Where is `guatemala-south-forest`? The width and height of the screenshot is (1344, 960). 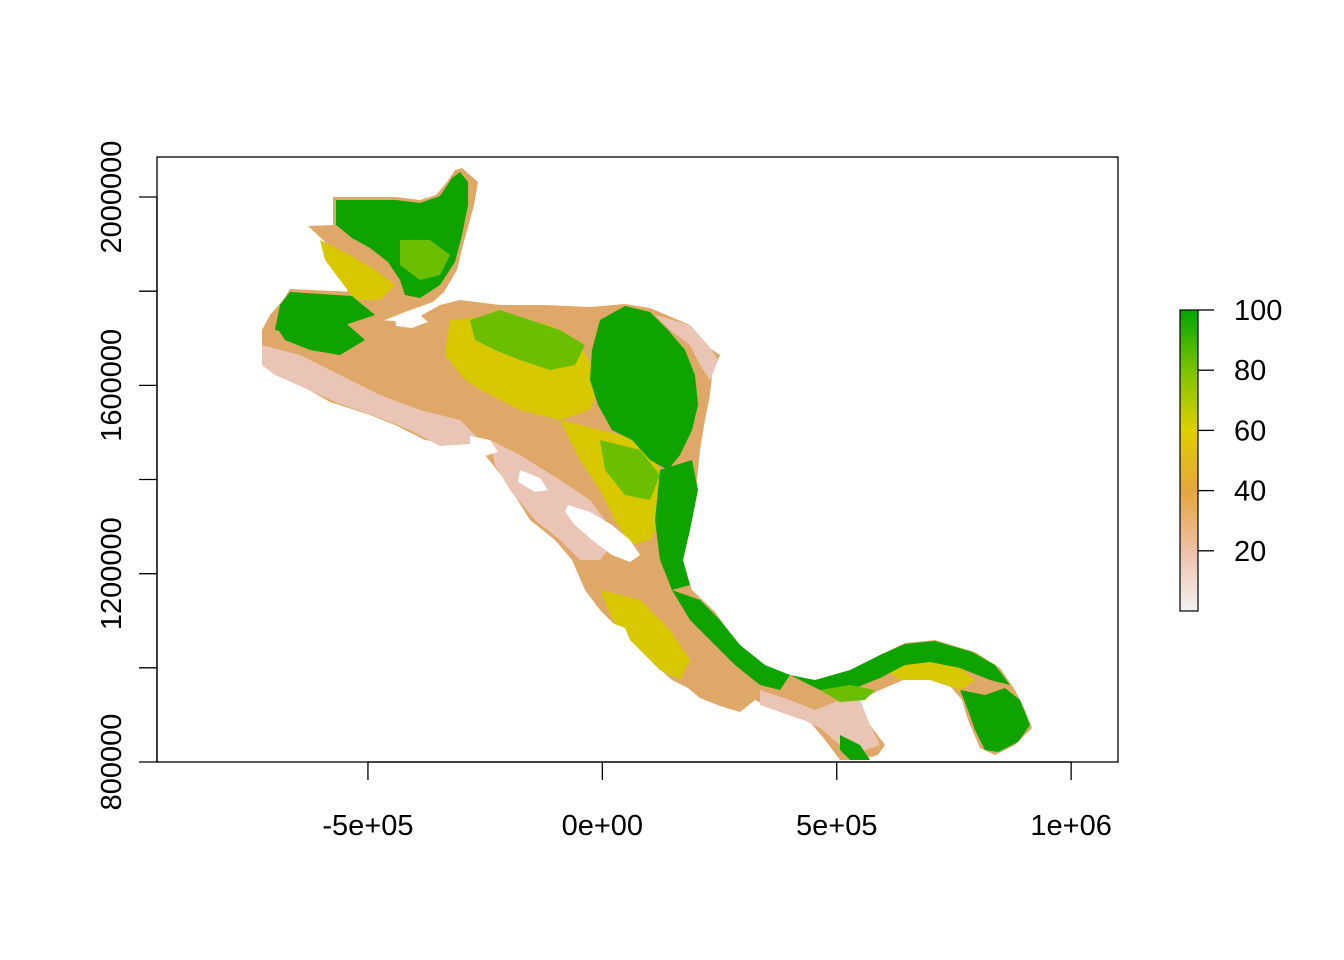
guatemala-south-forest is located at coordinates (320, 333).